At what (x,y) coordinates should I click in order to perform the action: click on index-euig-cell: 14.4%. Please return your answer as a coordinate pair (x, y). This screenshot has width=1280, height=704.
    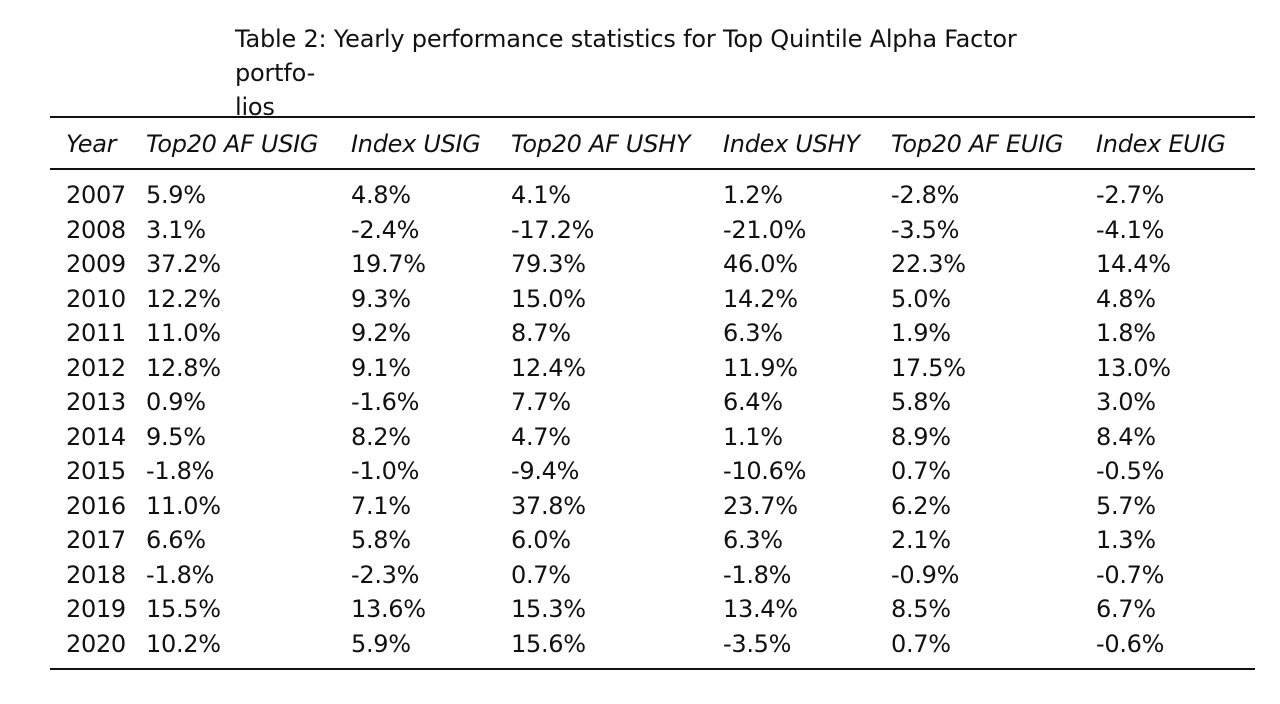
    Looking at the image, I should click on (1133, 264).